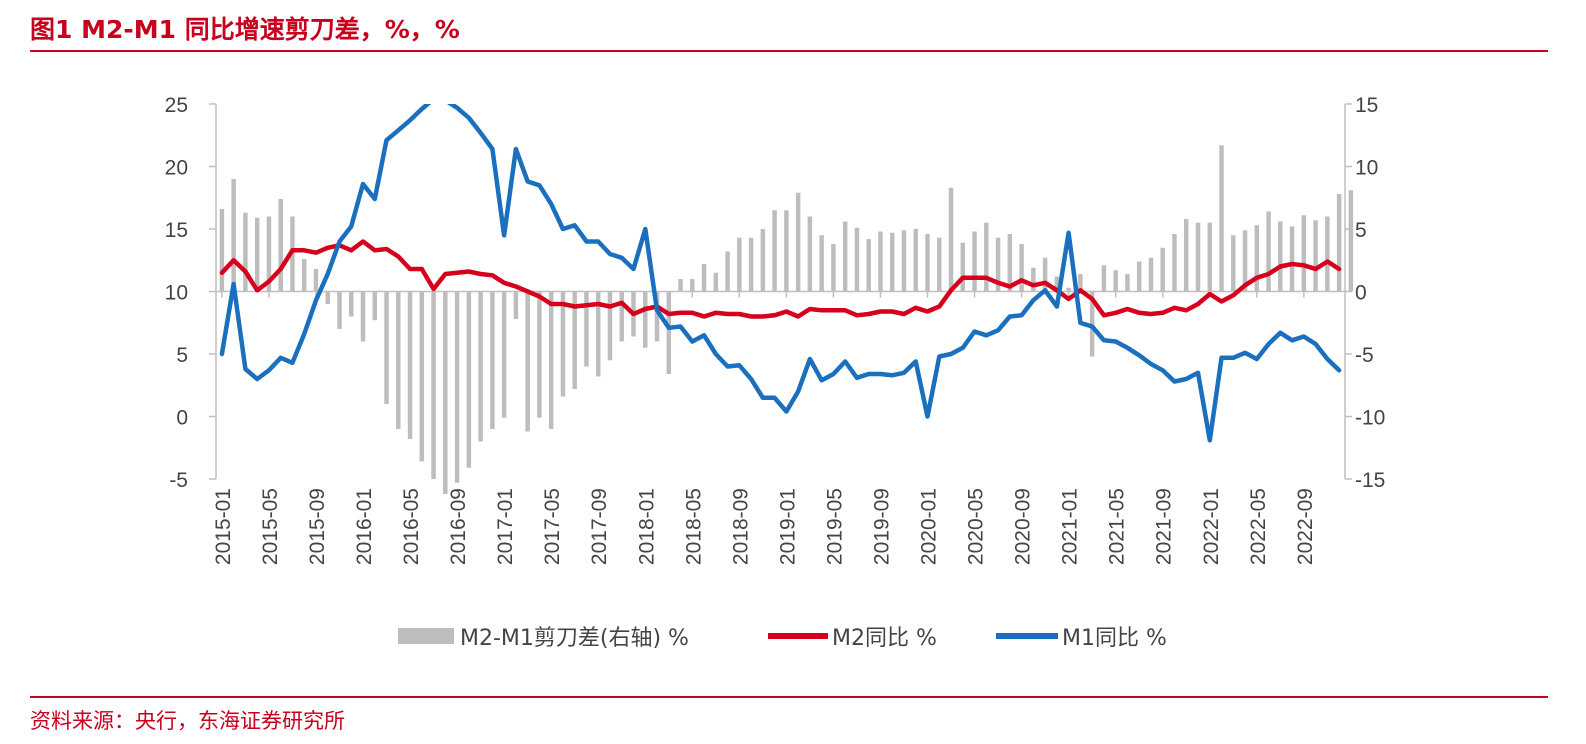 The width and height of the screenshot is (1586, 744). Describe the element at coordinates (411, 526) in the screenshot. I see `x-tick-label: 2016-05` at that location.